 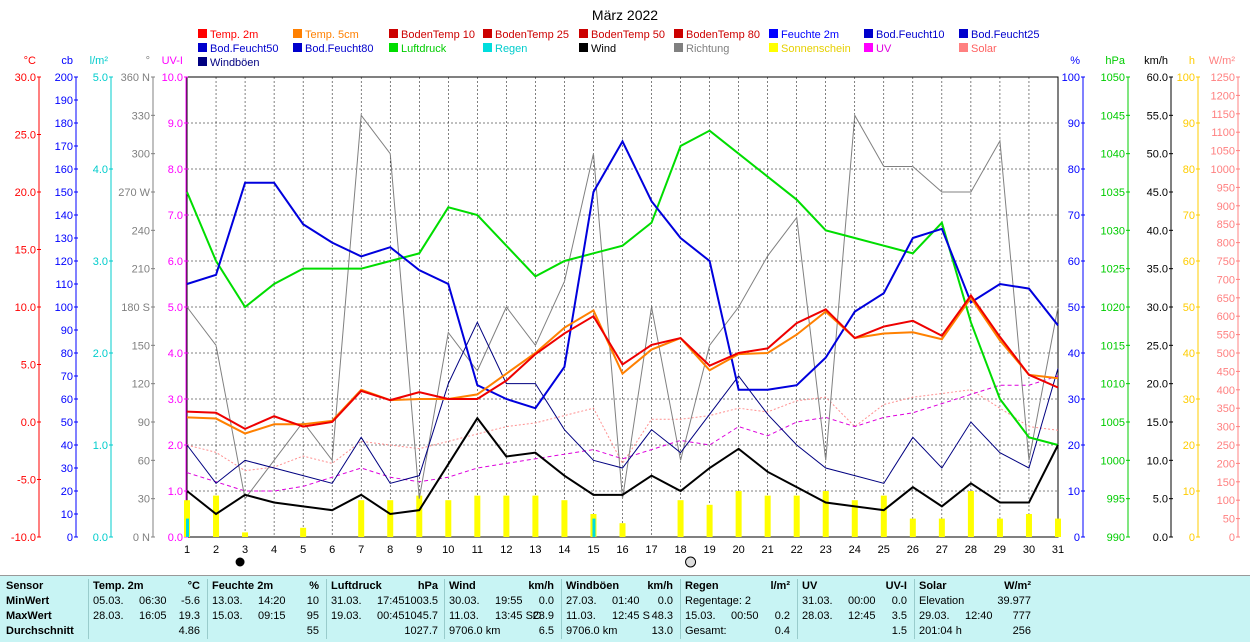 I want to click on axis-tick-label: 10.0, so click(x=172, y=78).